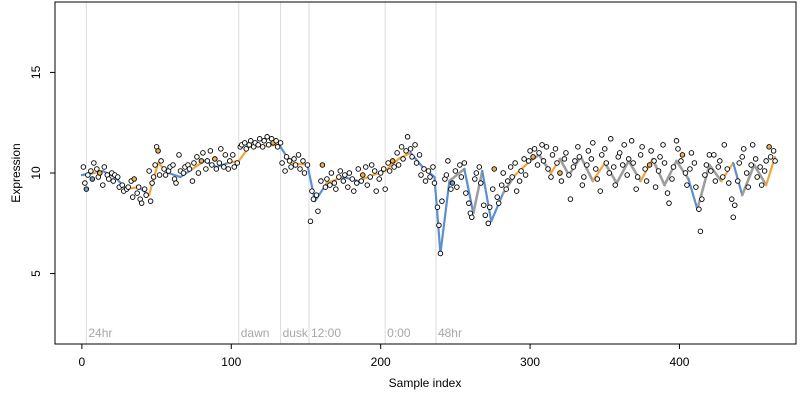  What do you see at coordinates (231, 362) in the screenshot?
I see `x-tick-label-1: 100` at bounding box center [231, 362].